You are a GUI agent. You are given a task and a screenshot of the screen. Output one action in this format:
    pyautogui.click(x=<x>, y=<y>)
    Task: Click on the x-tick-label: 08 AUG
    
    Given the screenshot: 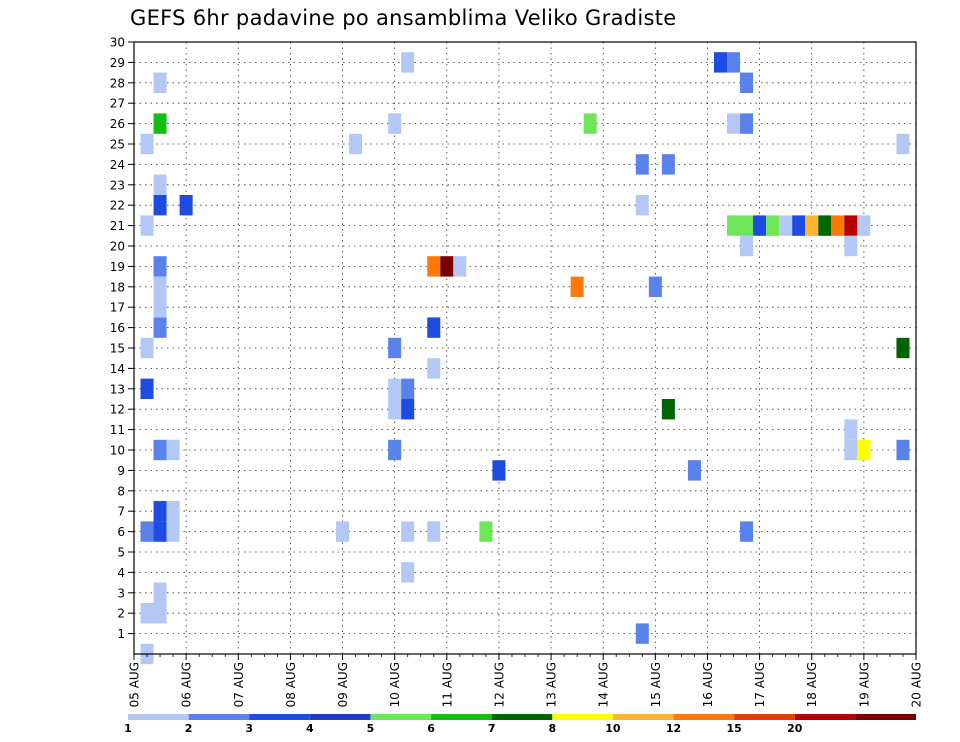 What is the action you would take?
    pyautogui.click(x=291, y=684)
    